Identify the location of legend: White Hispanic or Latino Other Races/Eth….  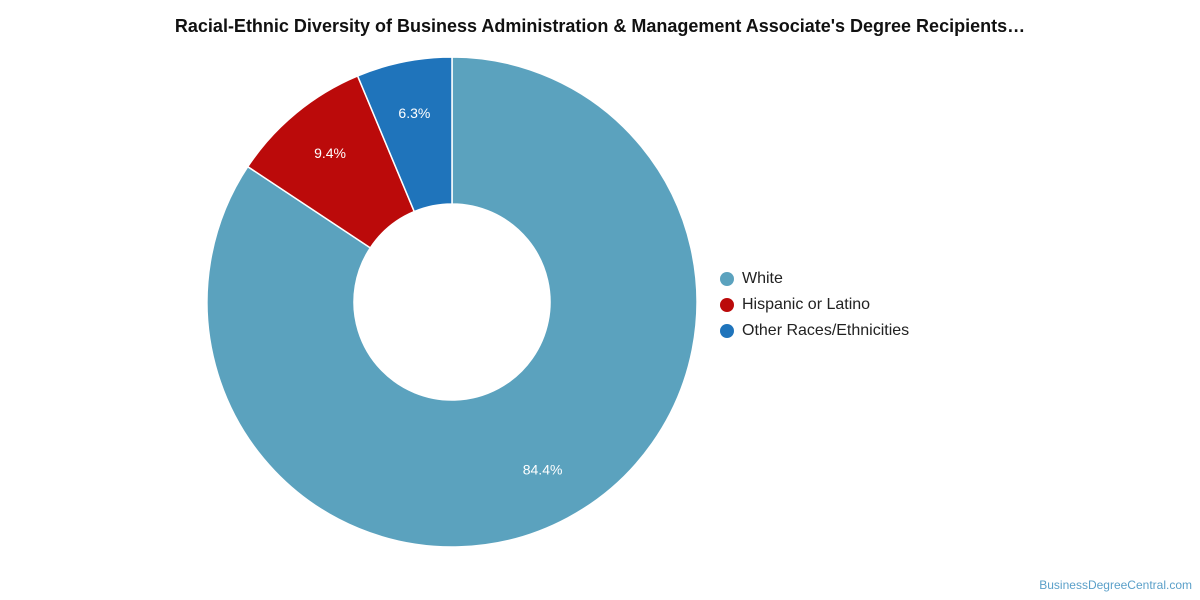
(814, 305).